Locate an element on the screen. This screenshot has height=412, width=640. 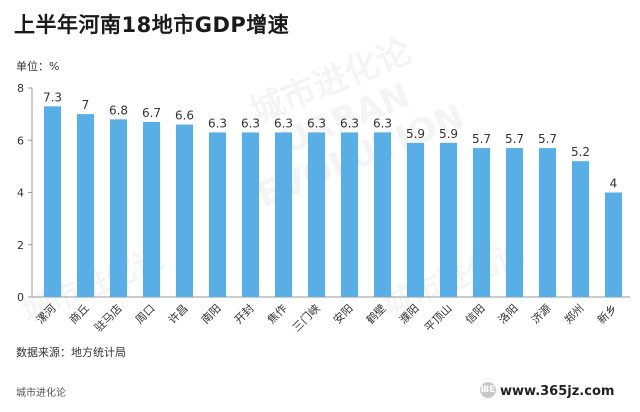
x-tick-label: 新乡 is located at coordinates (606, 313).